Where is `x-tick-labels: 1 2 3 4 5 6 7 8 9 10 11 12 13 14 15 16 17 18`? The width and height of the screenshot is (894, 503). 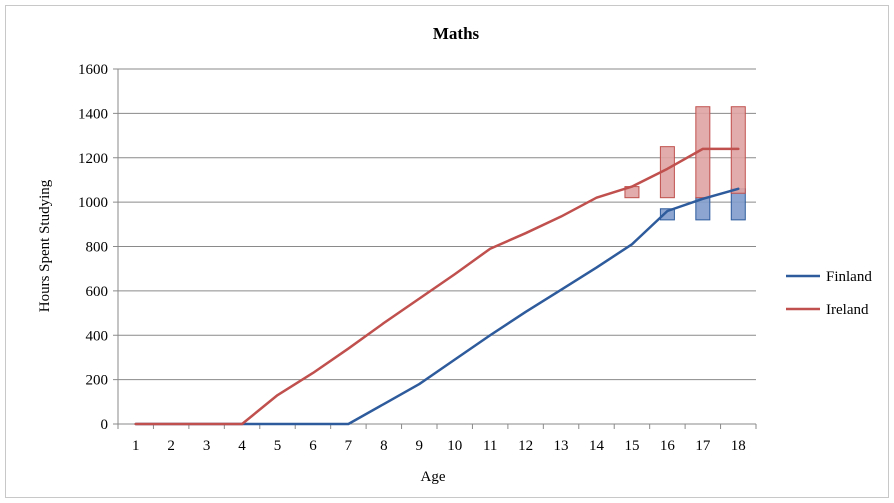 x-tick-labels: 1 2 3 4 5 6 7 8 9 10 11 12 13 14 15 16 17 18 is located at coordinates (439, 446).